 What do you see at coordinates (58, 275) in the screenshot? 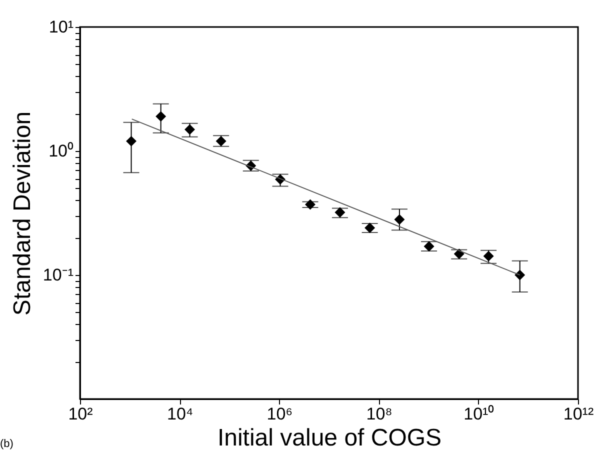
I see `y-tick-label: 10⁻¹` at bounding box center [58, 275].